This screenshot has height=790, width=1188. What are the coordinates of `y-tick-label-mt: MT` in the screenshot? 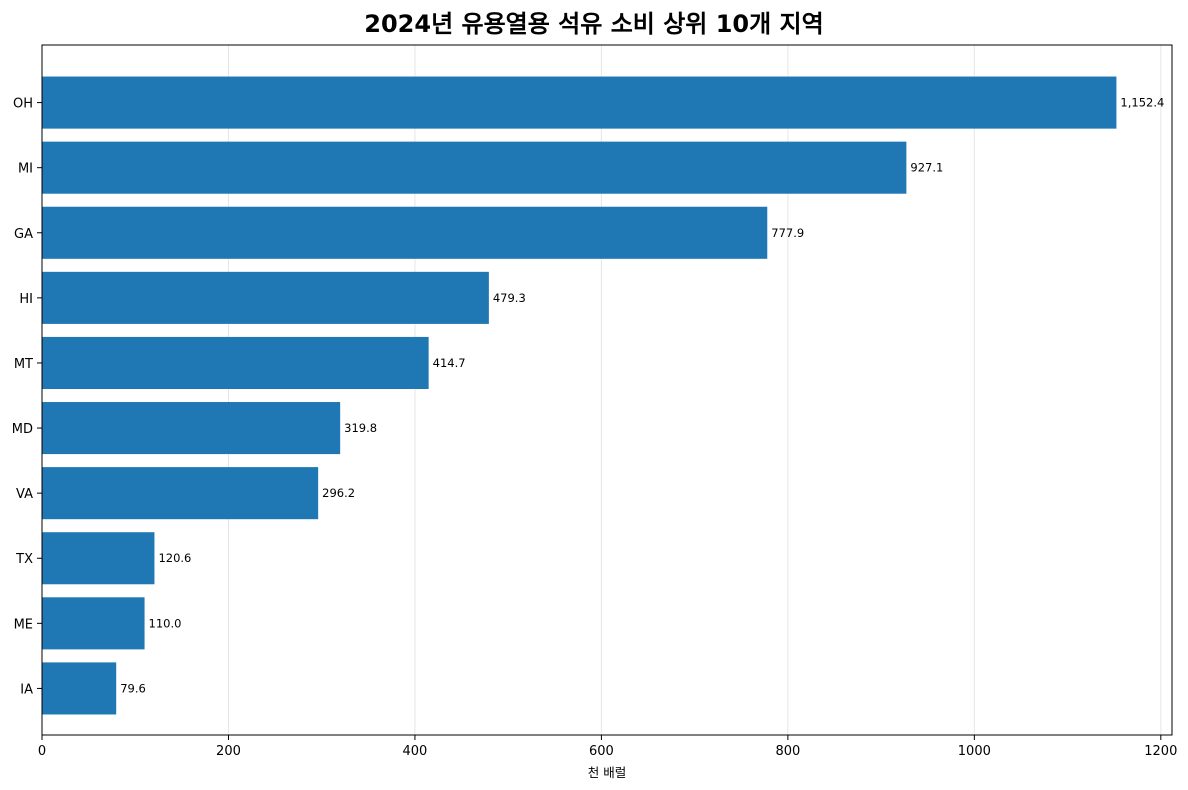 It's located at (23, 364).